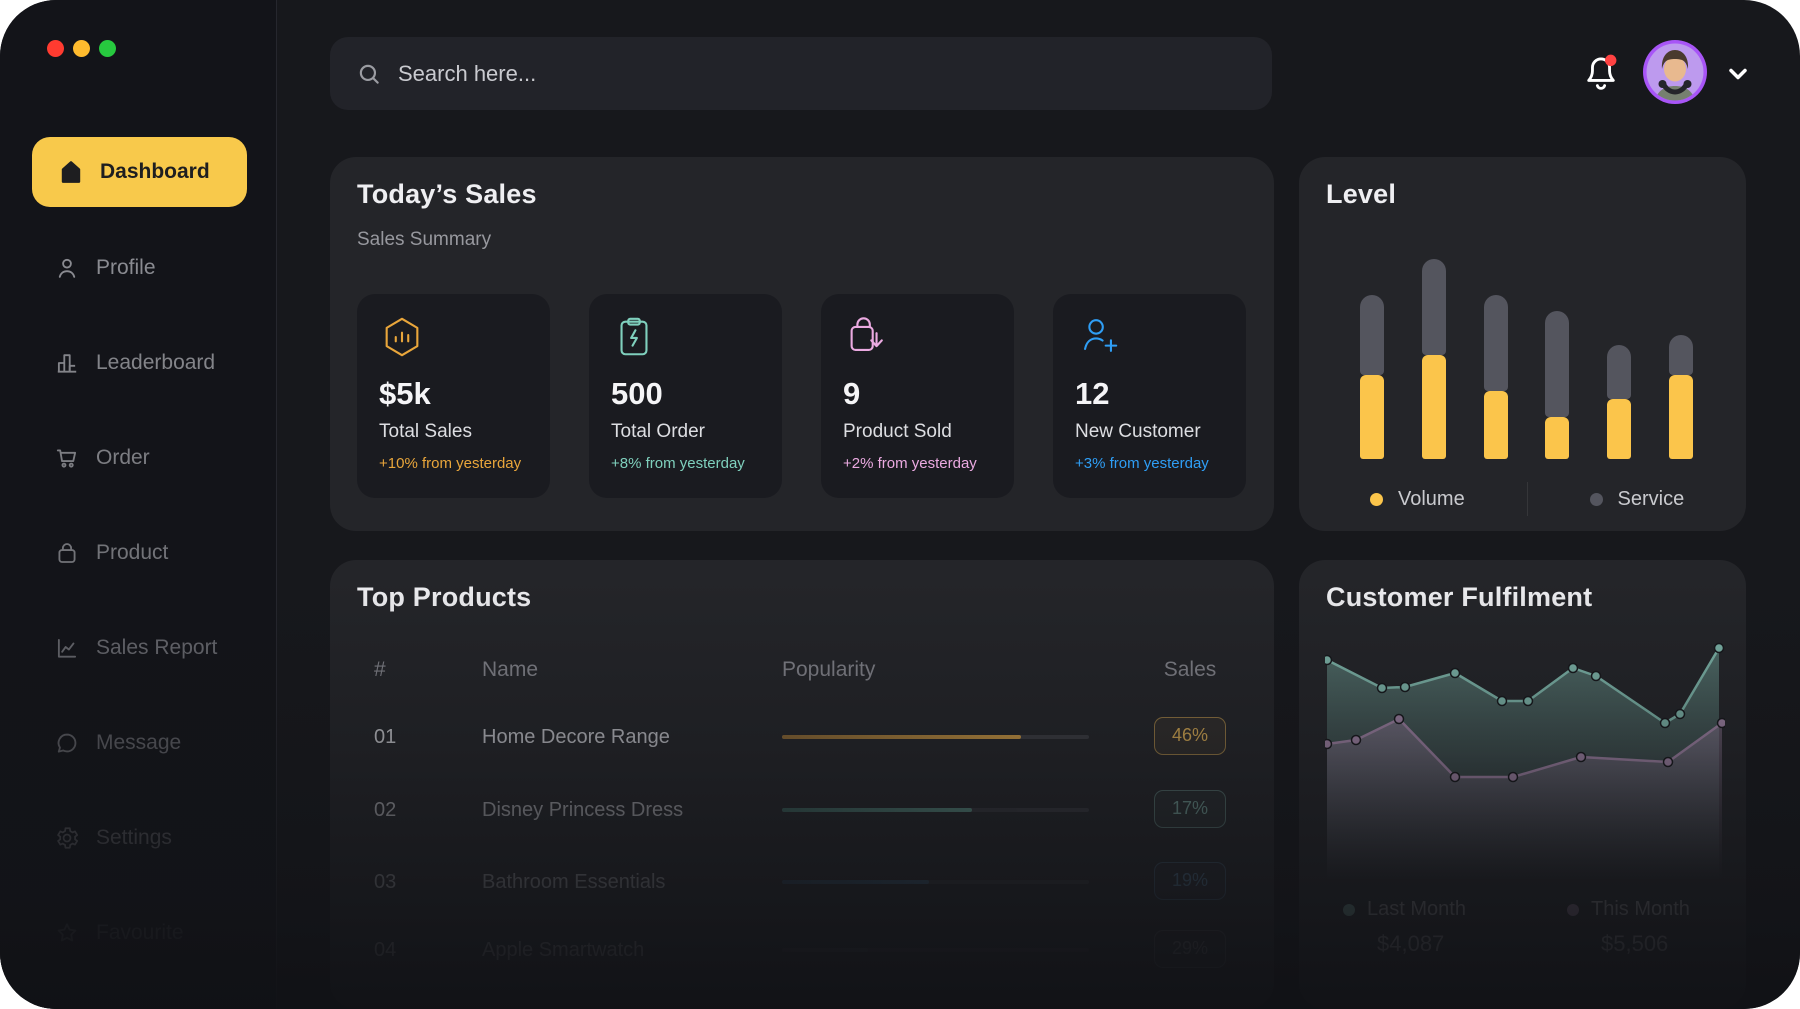  What do you see at coordinates (385, 737) in the screenshot?
I see `product-rank: 01` at bounding box center [385, 737].